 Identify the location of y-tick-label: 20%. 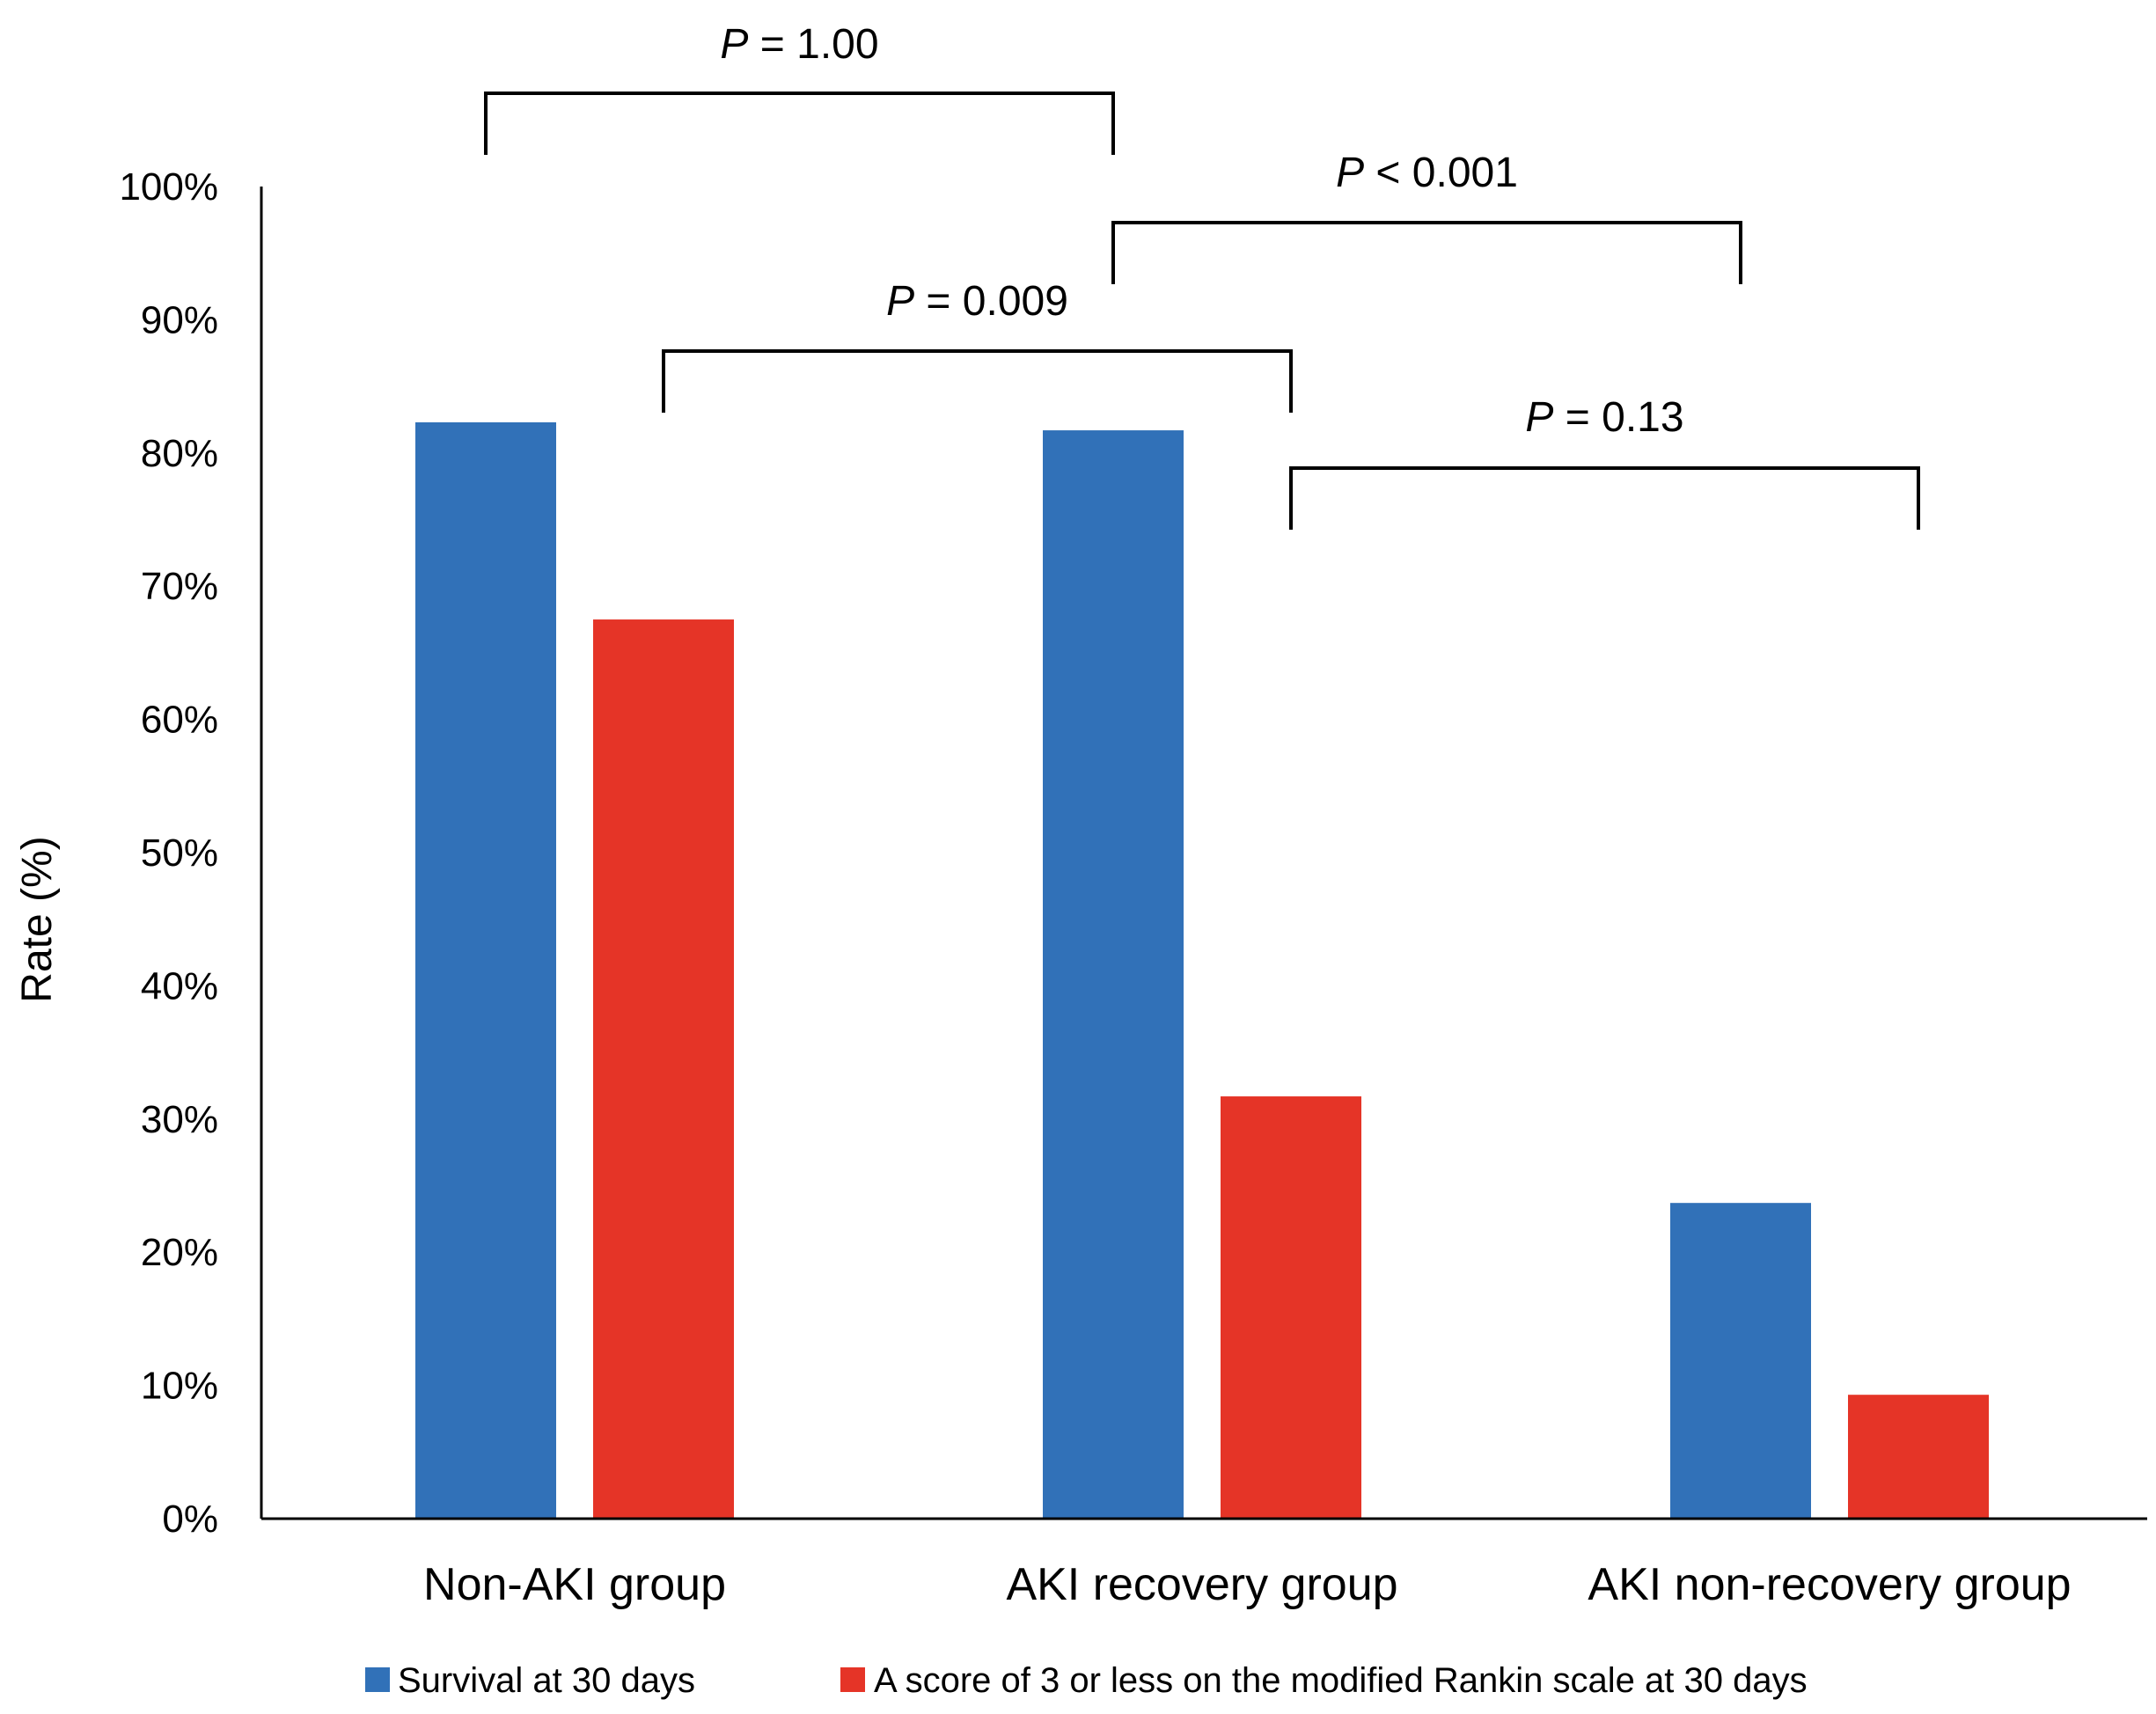
(180, 1252).